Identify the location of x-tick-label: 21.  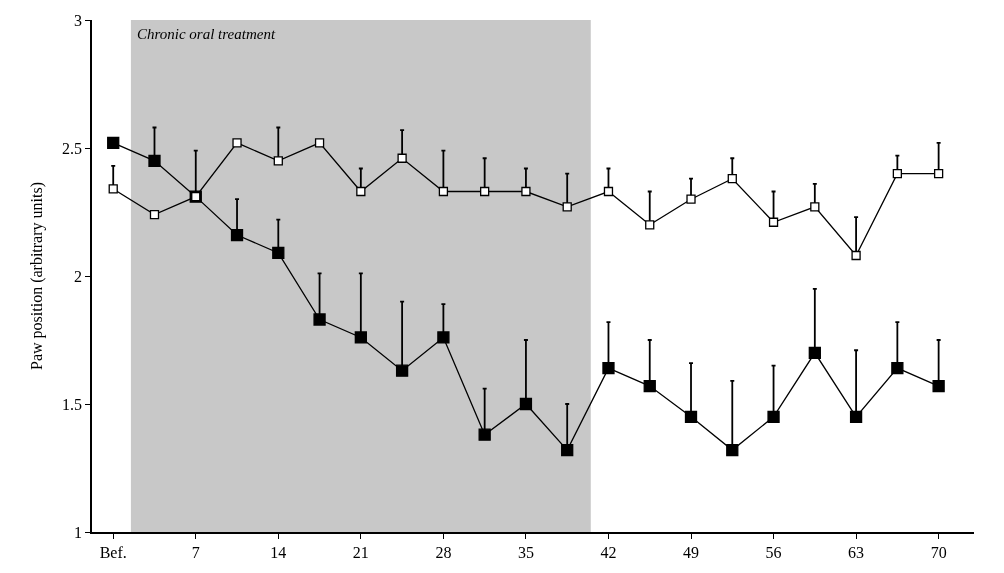
(360, 552).